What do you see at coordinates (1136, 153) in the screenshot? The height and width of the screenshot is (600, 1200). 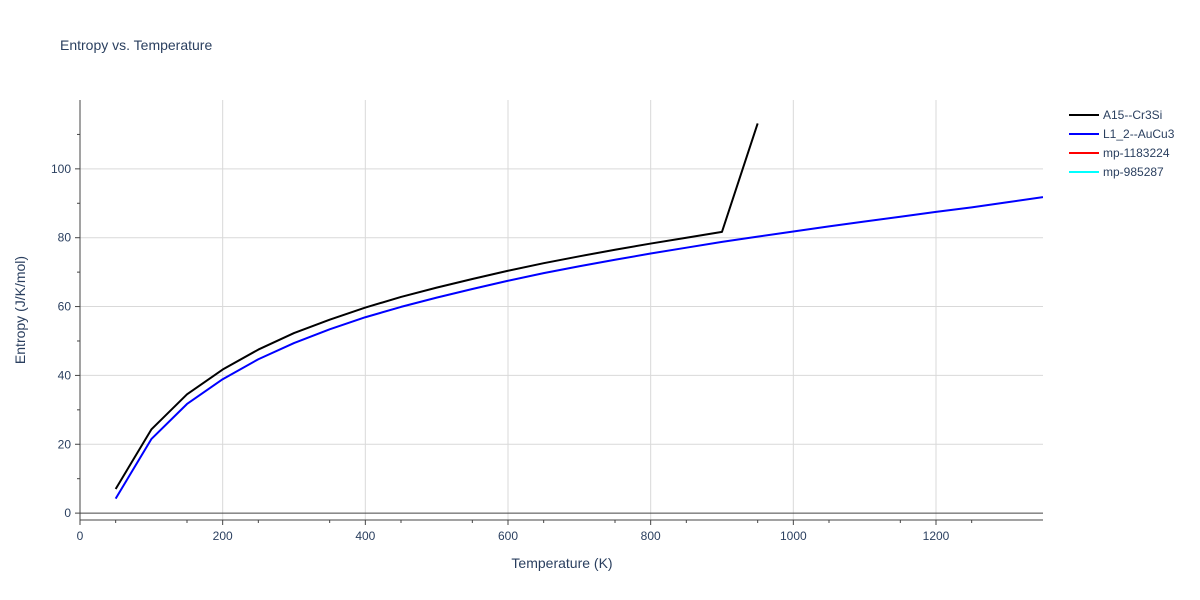 I see `legend-label: mp-1183224` at bounding box center [1136, 153].